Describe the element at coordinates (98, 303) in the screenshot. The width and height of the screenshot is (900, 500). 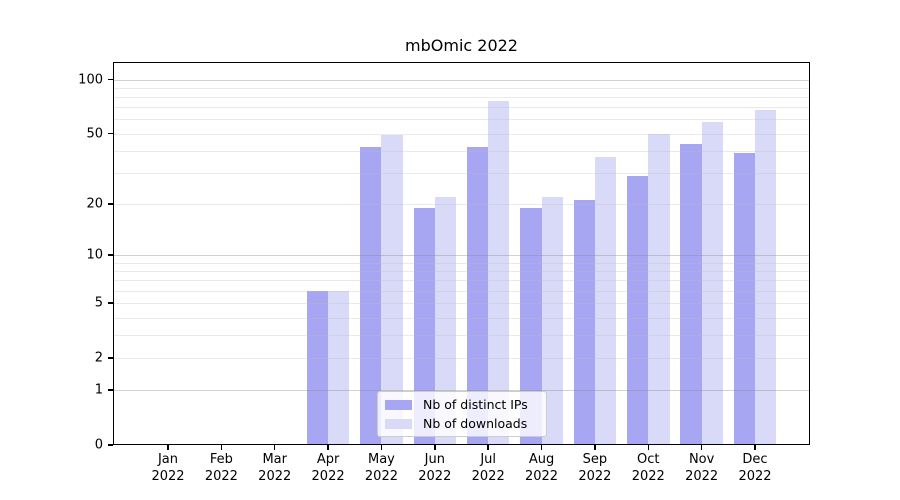
I see `y-tick-label-5: 5` at that location.